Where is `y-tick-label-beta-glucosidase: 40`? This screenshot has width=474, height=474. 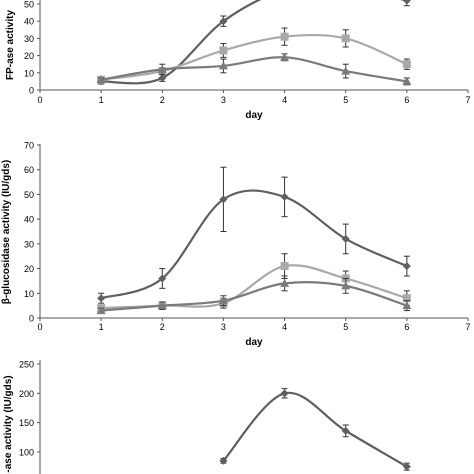 y-tick-label-beta-glucosidase: 40 is located at coordinates (29, 220).